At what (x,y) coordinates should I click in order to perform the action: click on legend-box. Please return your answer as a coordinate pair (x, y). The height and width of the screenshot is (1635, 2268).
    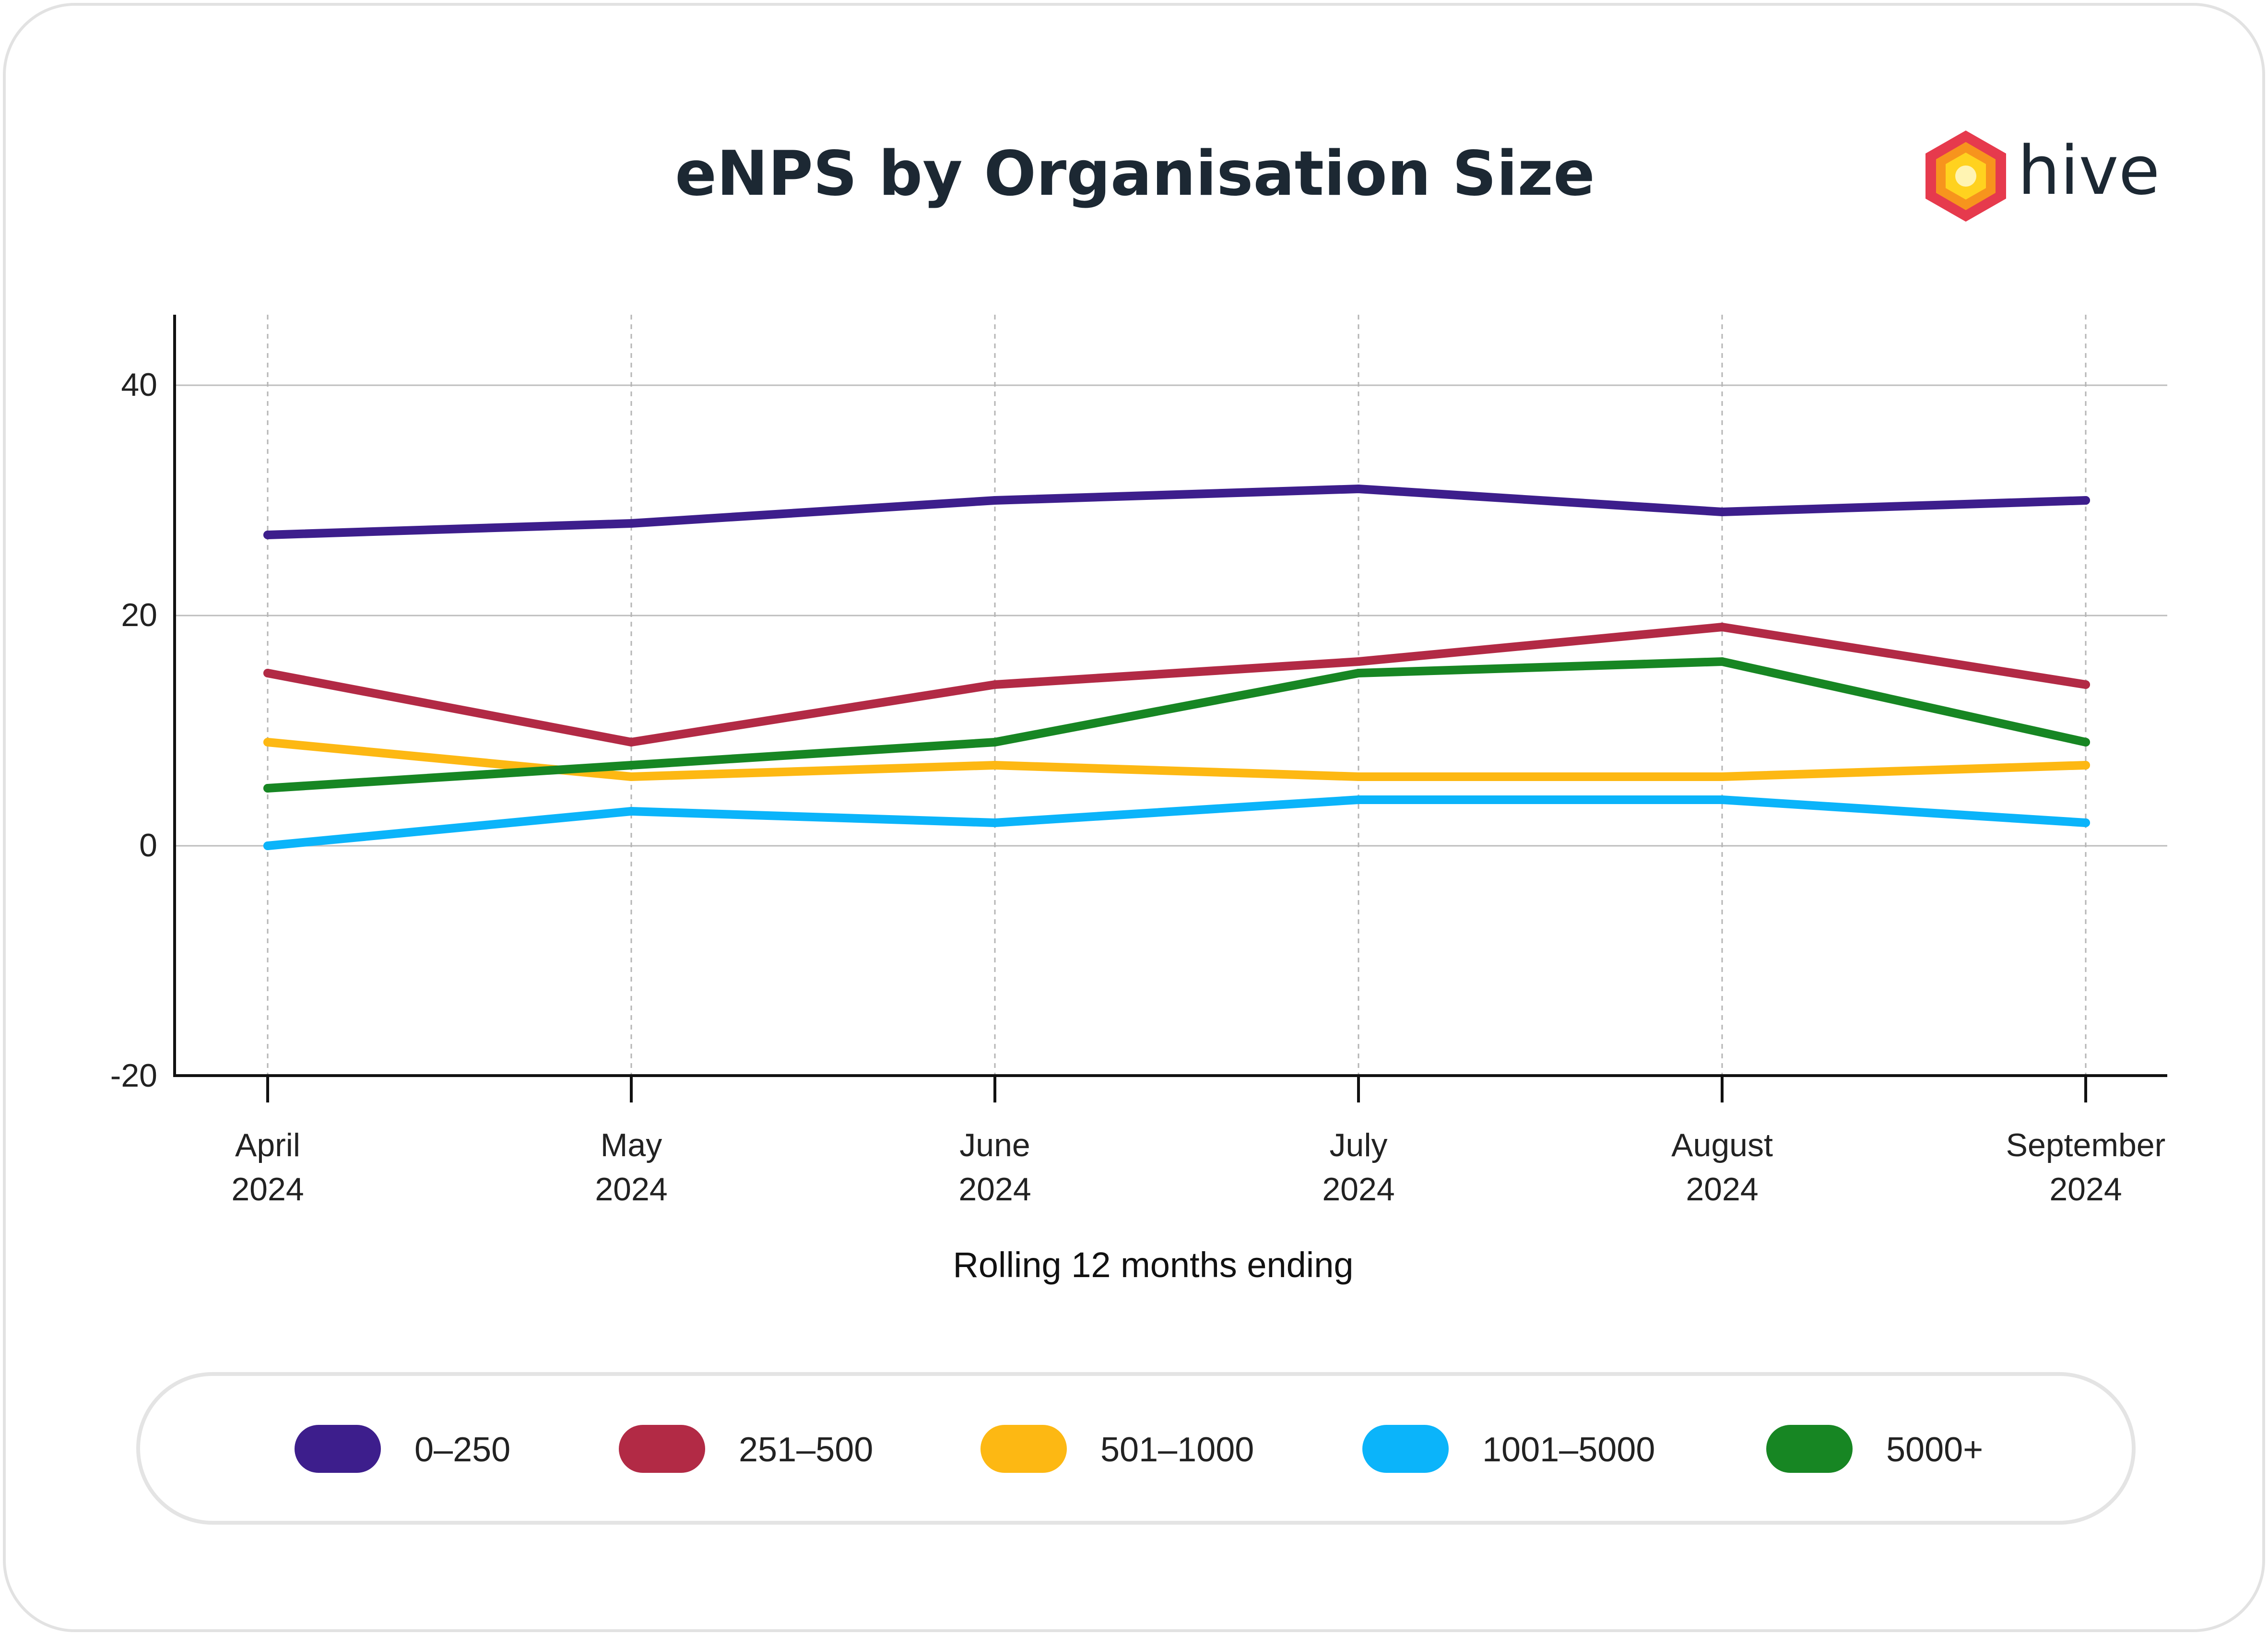
    Looking at the image, I should click on (1136, 1449).